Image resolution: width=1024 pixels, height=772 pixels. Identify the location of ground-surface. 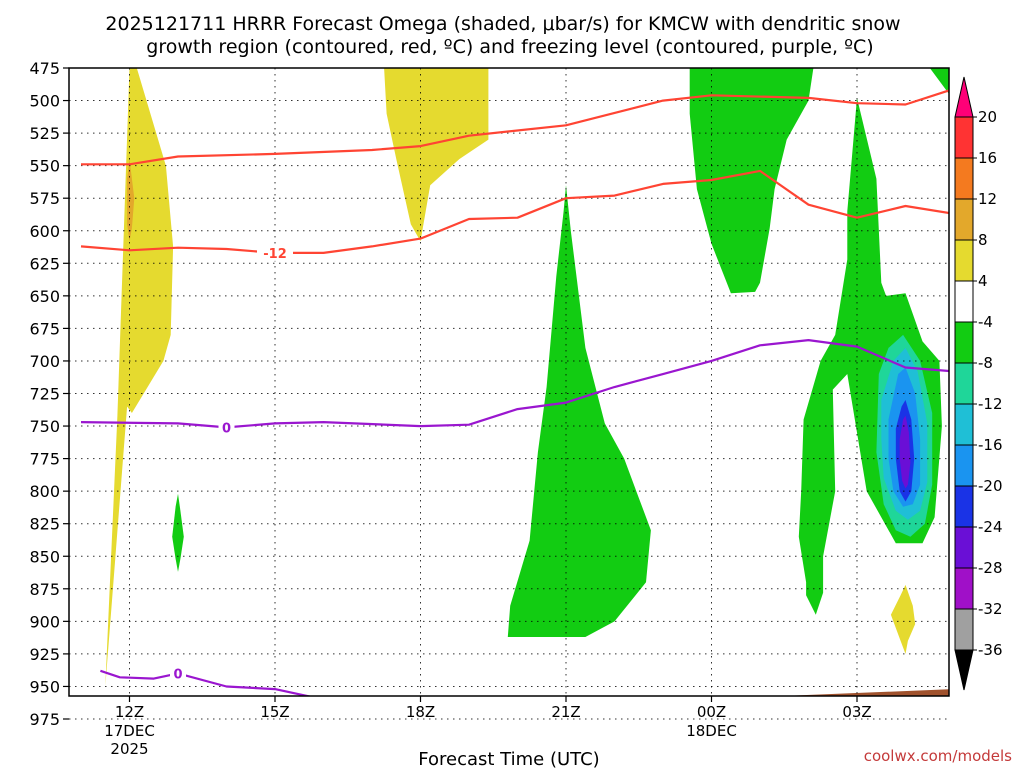
(865, 692).